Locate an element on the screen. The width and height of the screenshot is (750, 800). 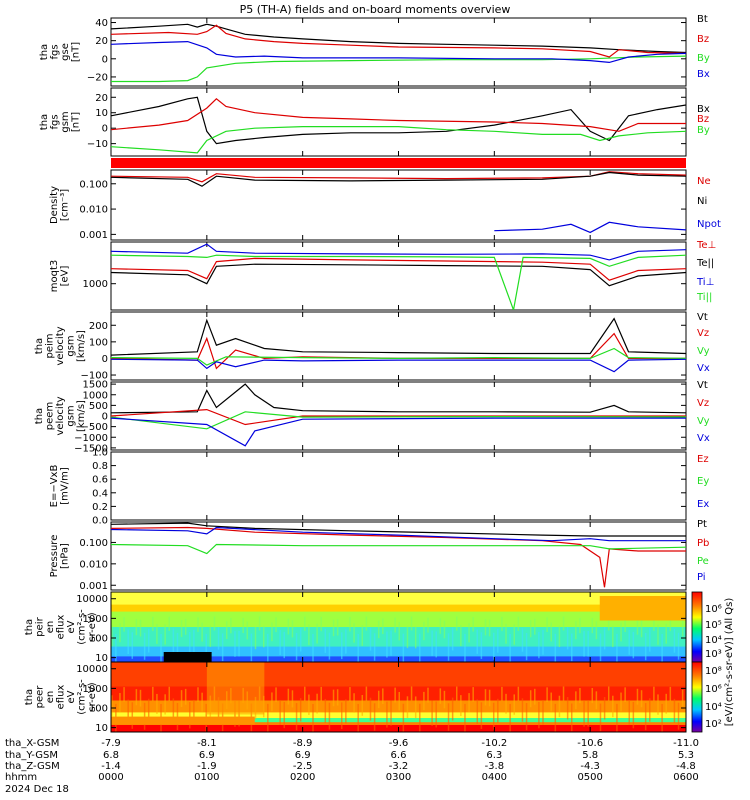
colorbar-lower-tick: 10² is located at coordinates (713, 724).